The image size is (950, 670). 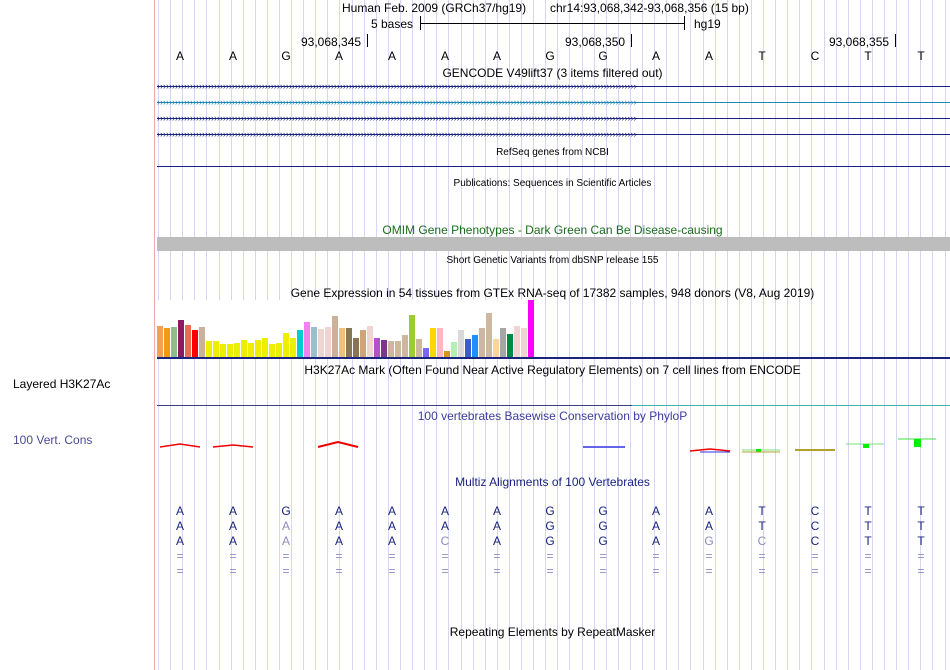 What do you see at coordinates (331, 42) in the screenshot?
I see `ruler-tick-label: 93,068,345` at bounding box center [331, 42].